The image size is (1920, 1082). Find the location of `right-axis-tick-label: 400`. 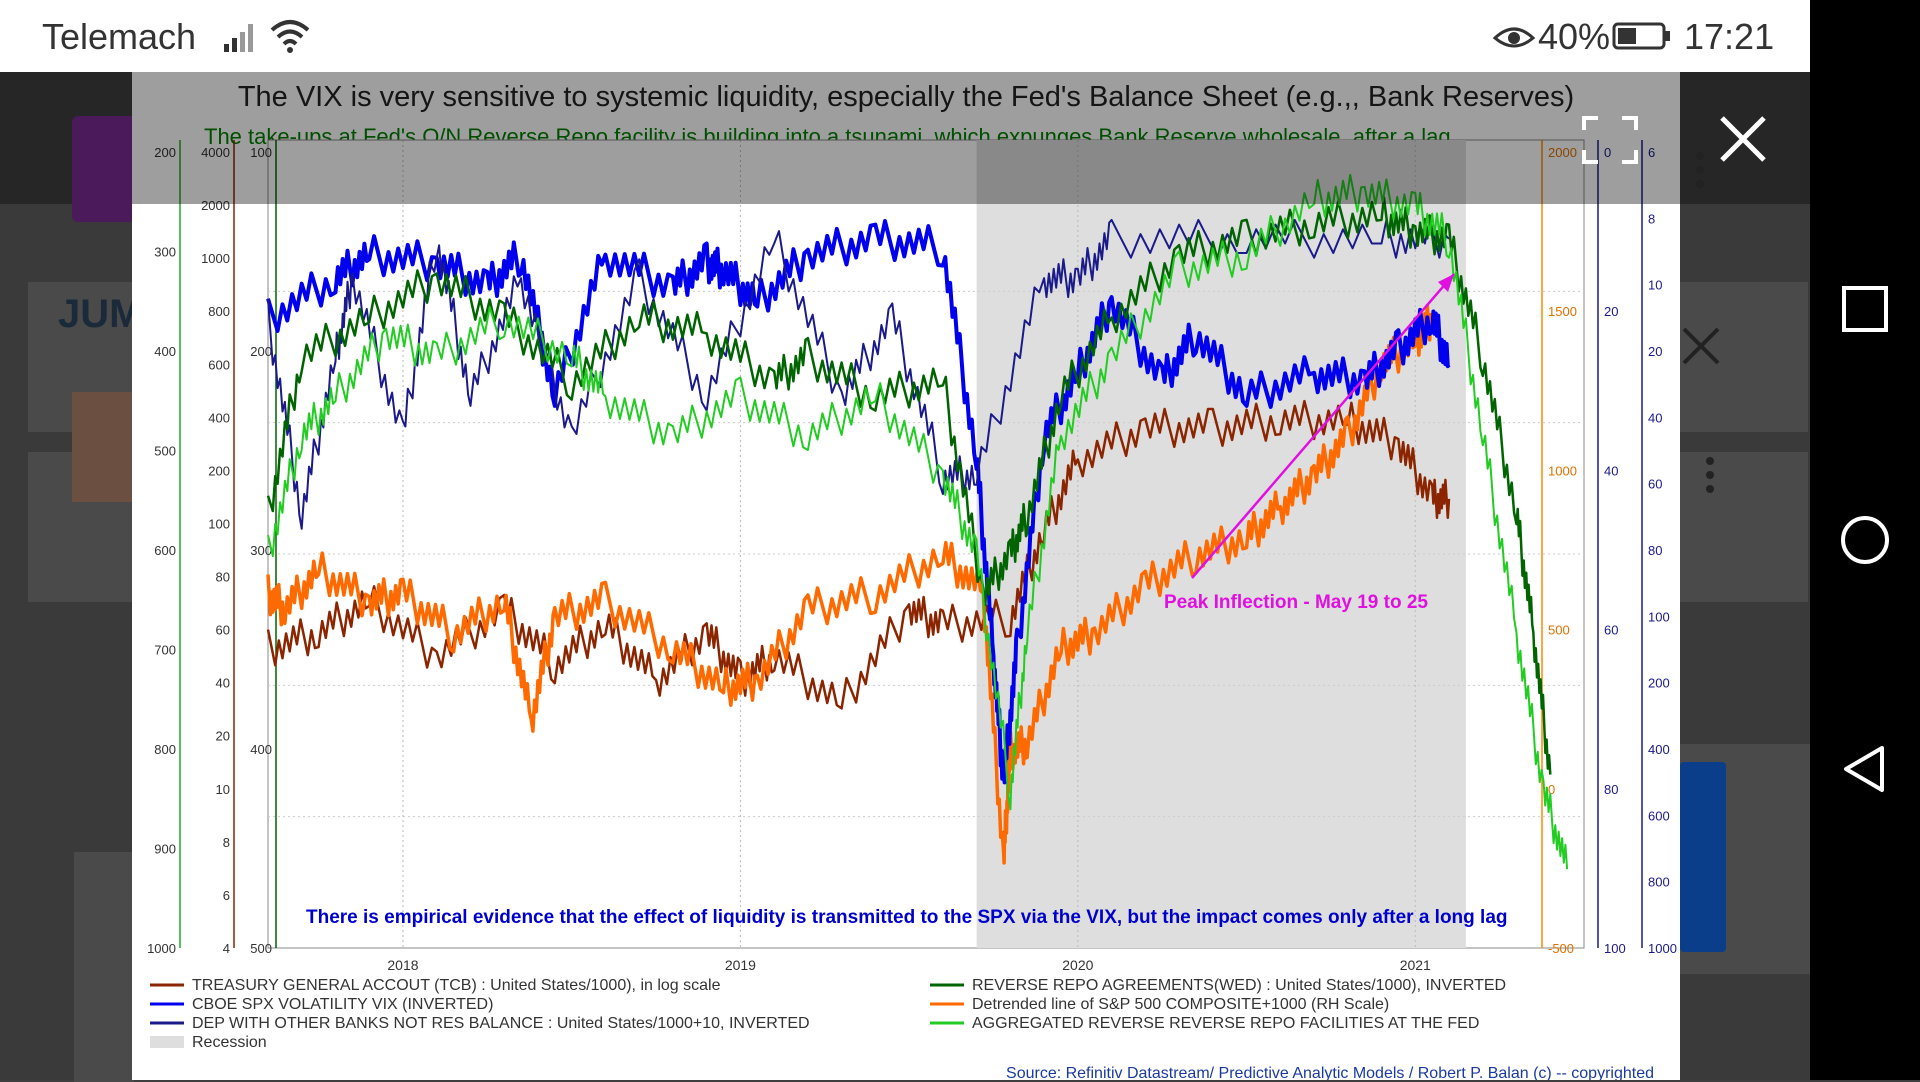

right-axis-tick-label: 400 is located at coordinates (1659, 749).